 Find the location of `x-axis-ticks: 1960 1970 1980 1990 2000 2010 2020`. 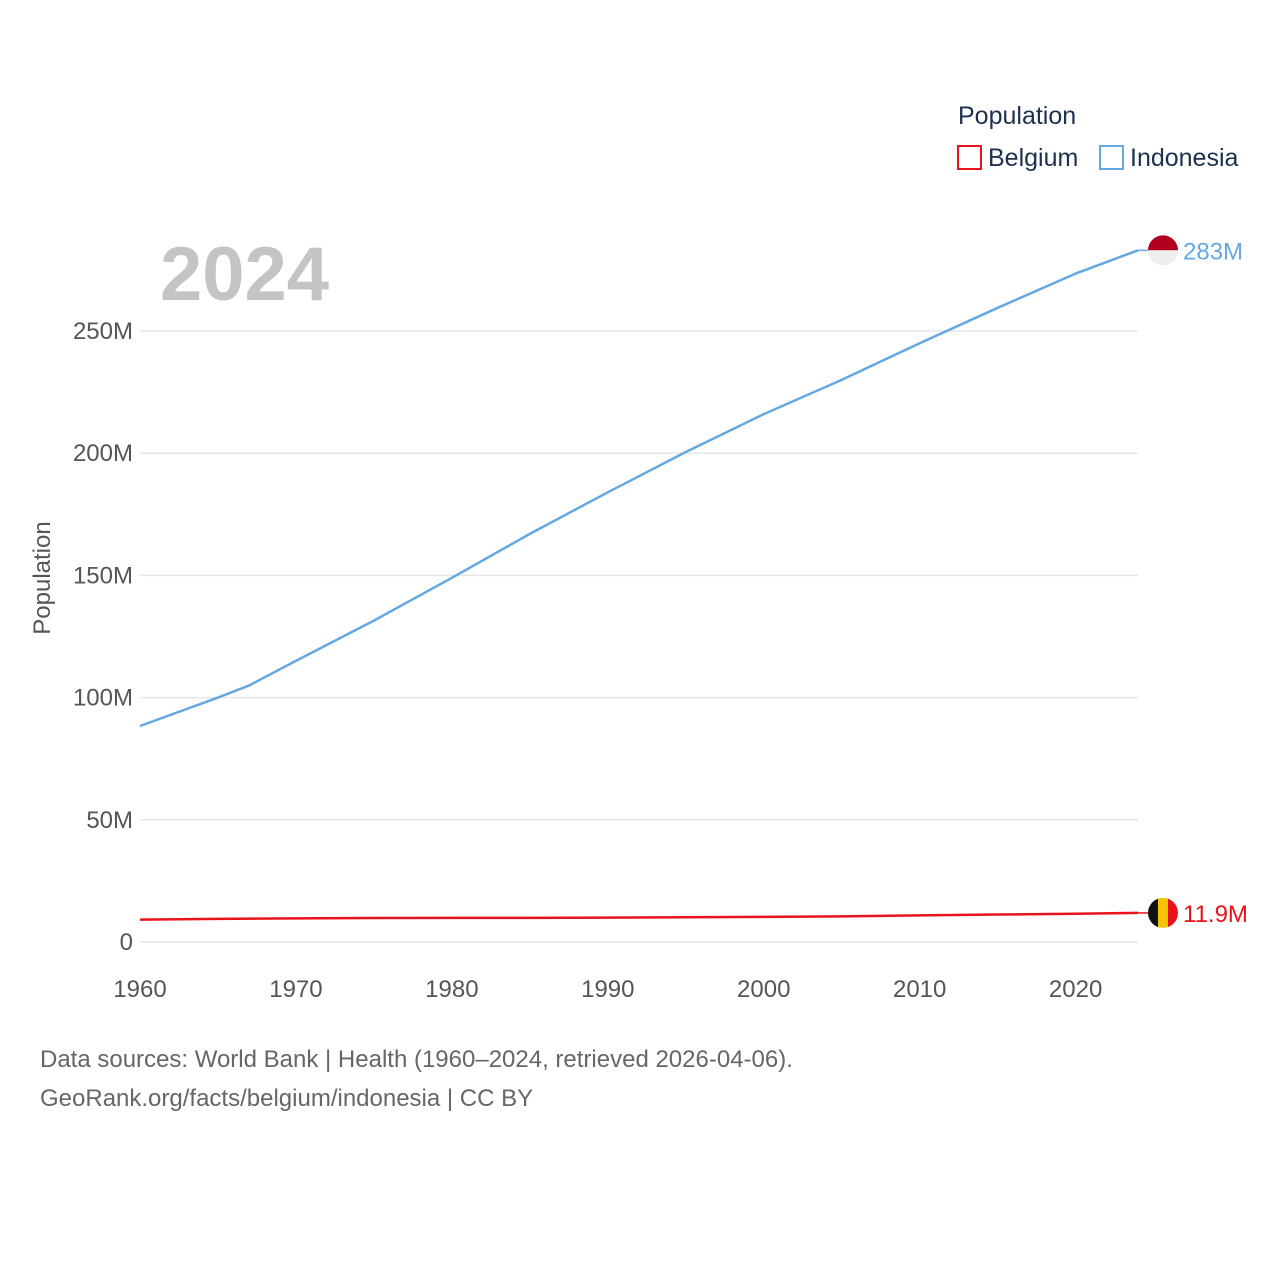

x-axis-ticks: 1960 1970 1980 1990 2000 2010 2020 is located at coordinates (607, 989).